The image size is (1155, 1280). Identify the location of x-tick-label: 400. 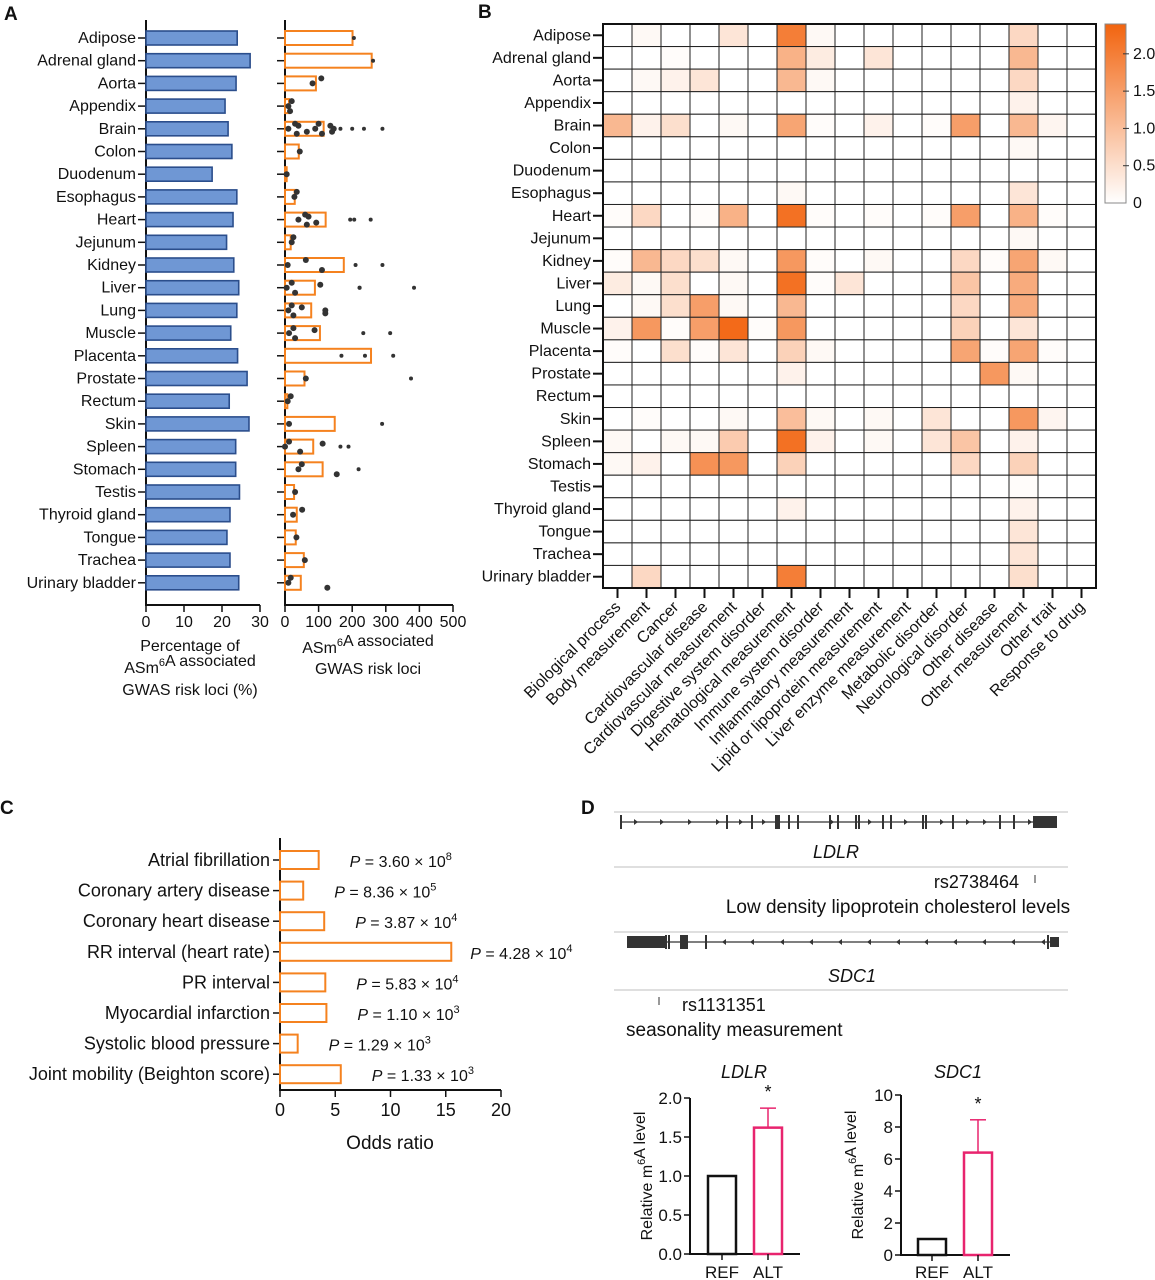
(419, 622).